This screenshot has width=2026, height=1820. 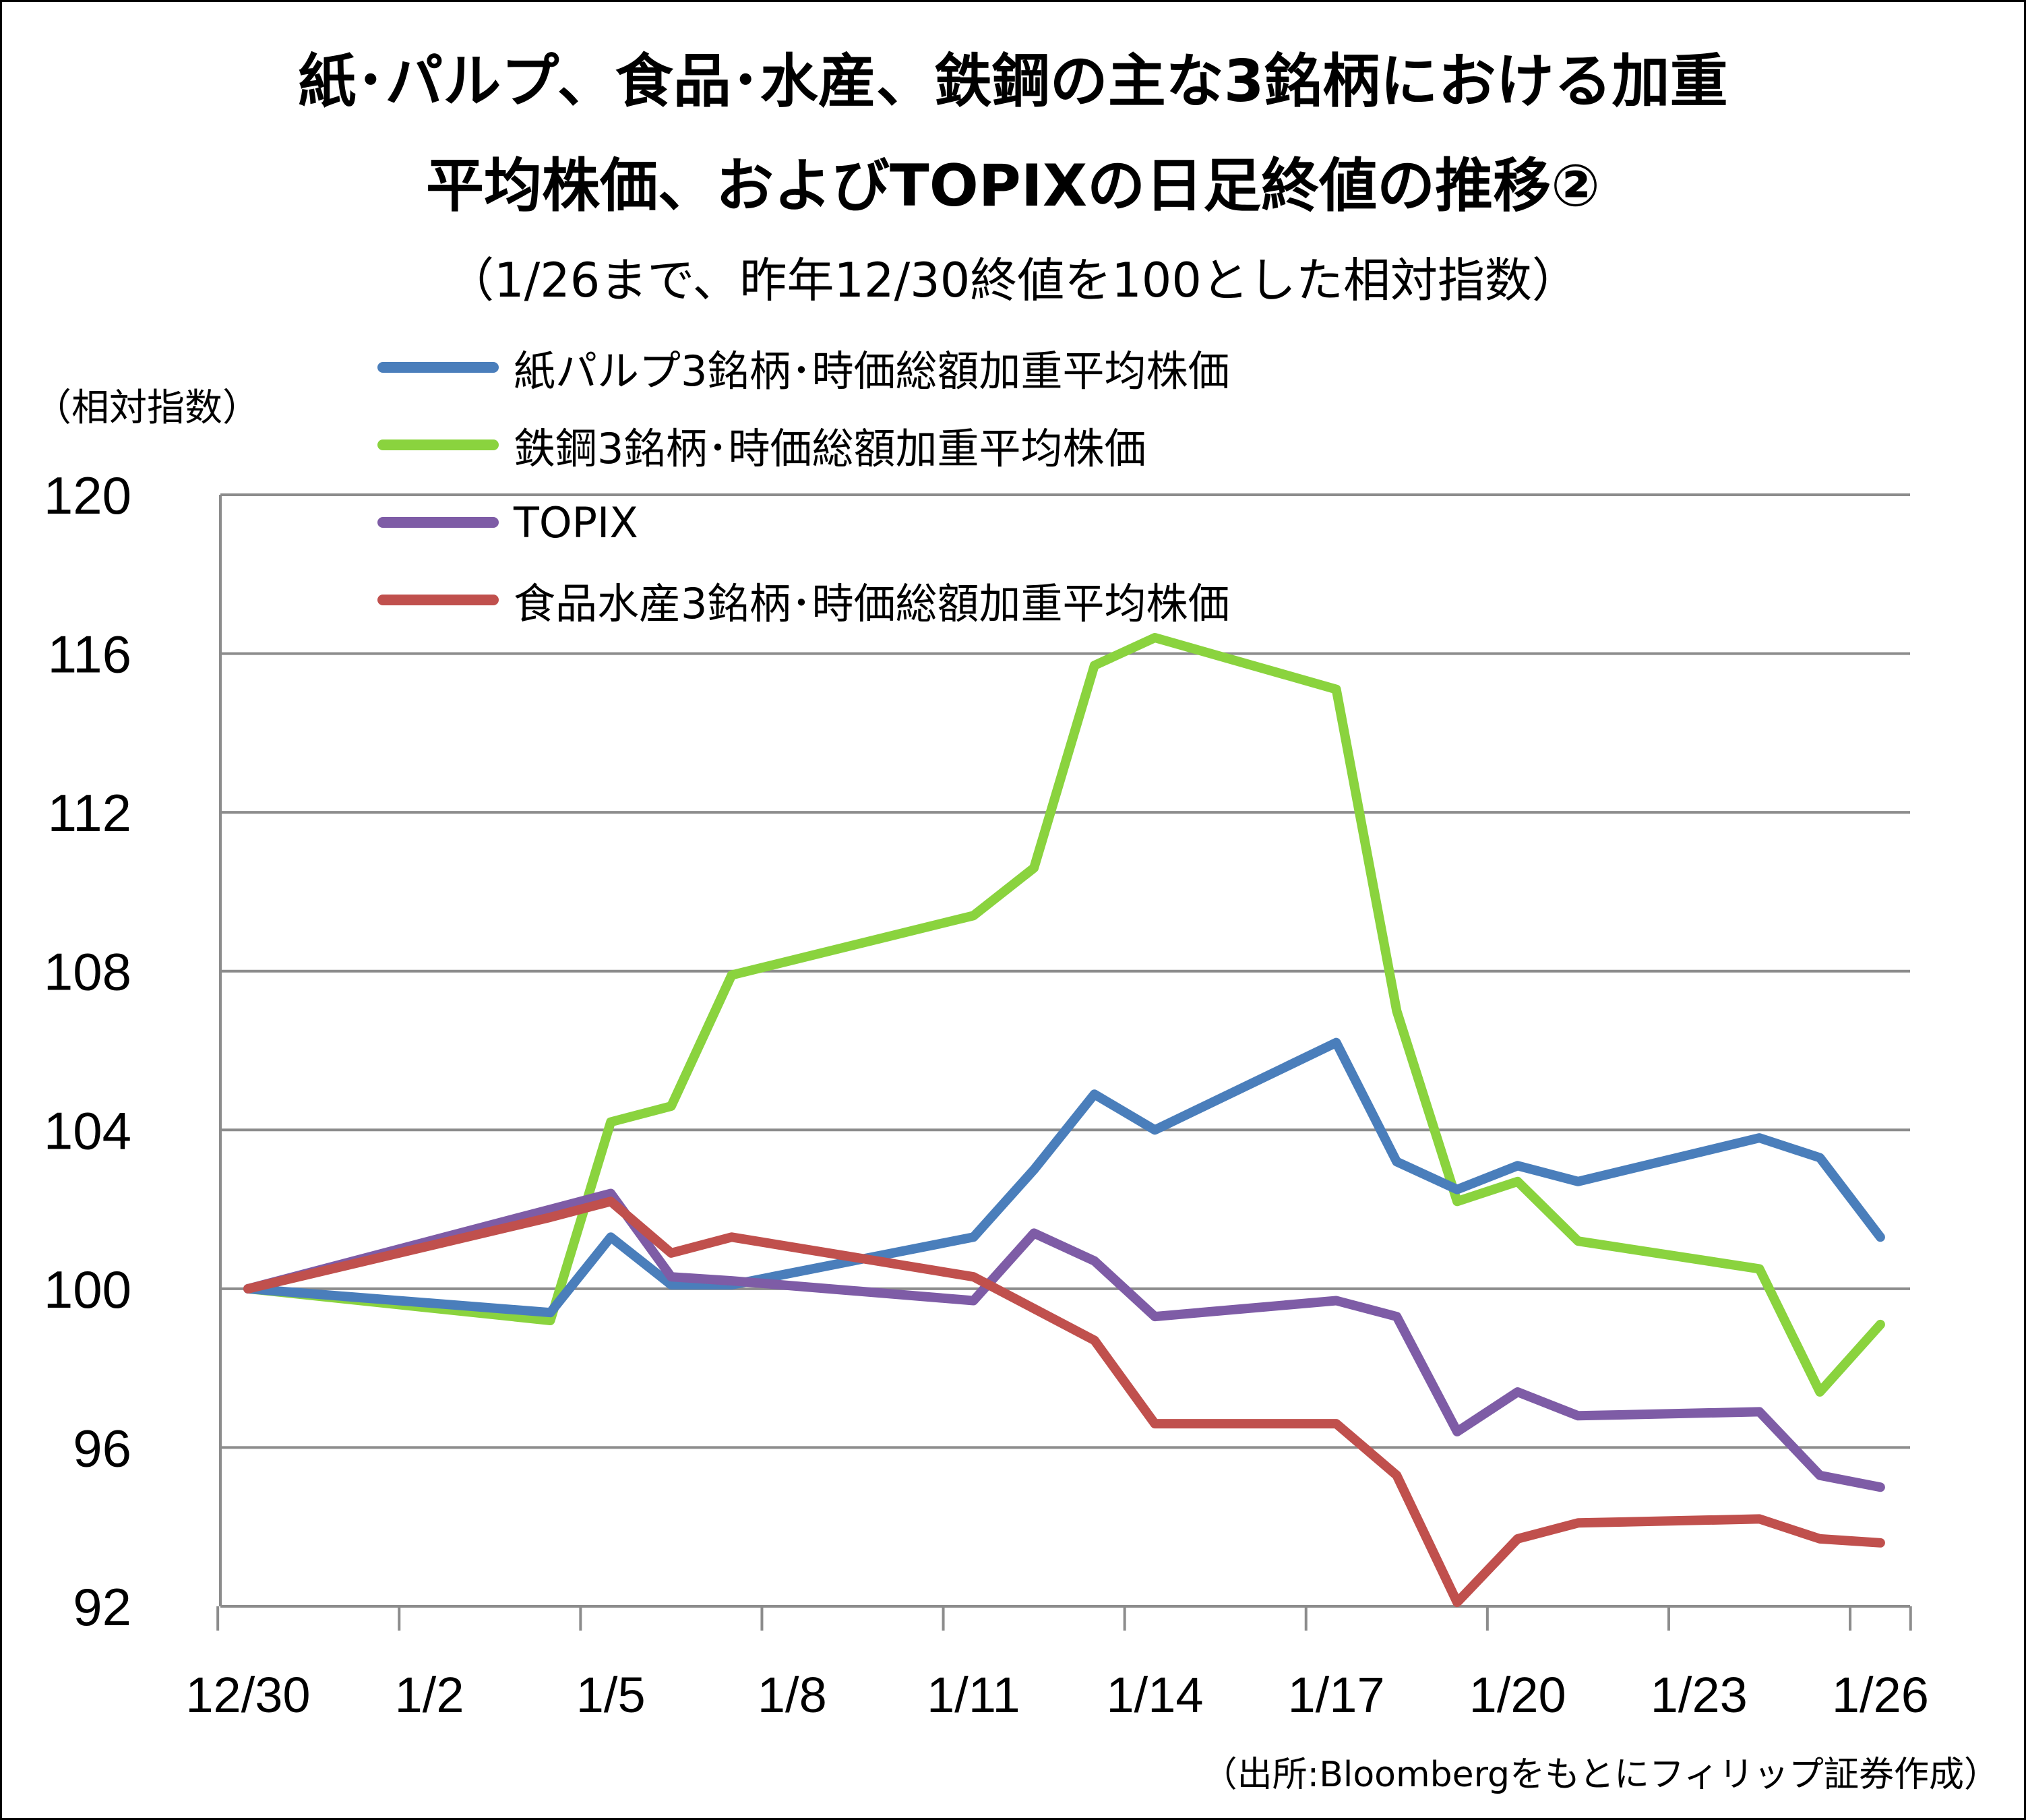 I want to click on x-tick-label: 1/23, so click(x=1699, y=1695).